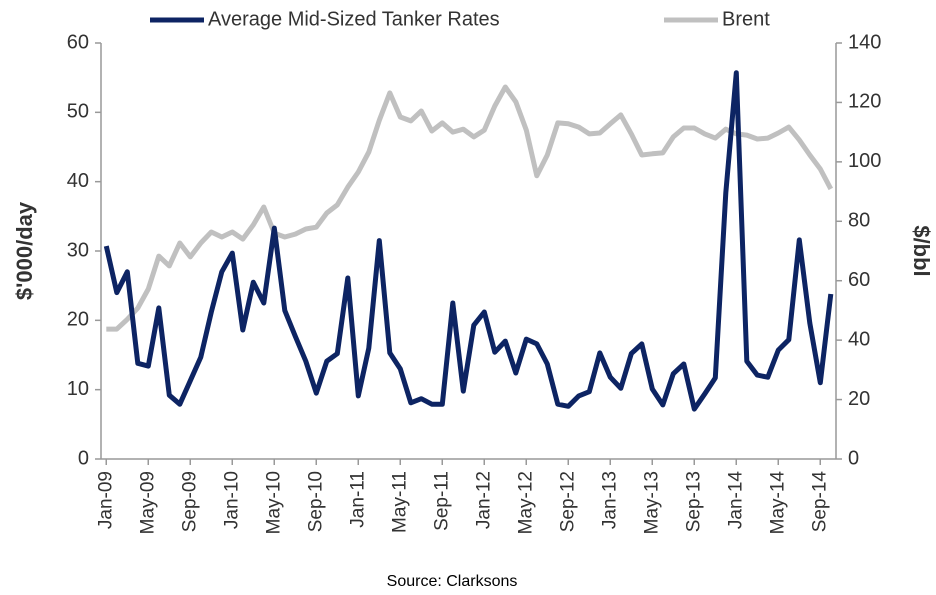 The image size is (936, 595). Describe the element at coordinates (24, 250) in the screenshot. I see `y-axis-title: $'000/day` at that location.